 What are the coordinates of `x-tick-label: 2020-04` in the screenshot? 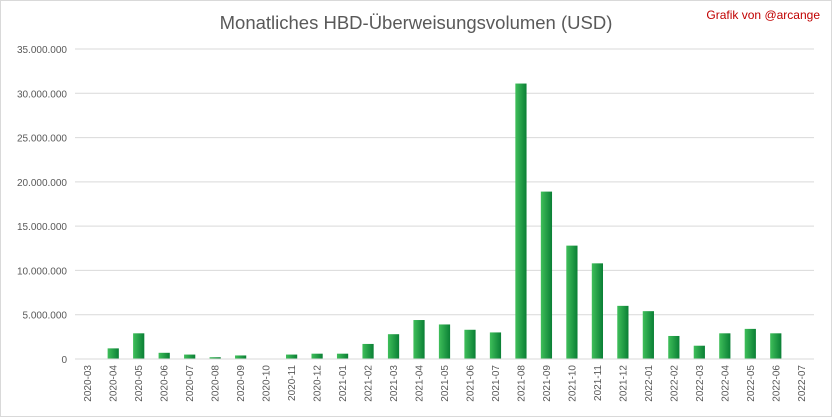 It's located at (114, 383).